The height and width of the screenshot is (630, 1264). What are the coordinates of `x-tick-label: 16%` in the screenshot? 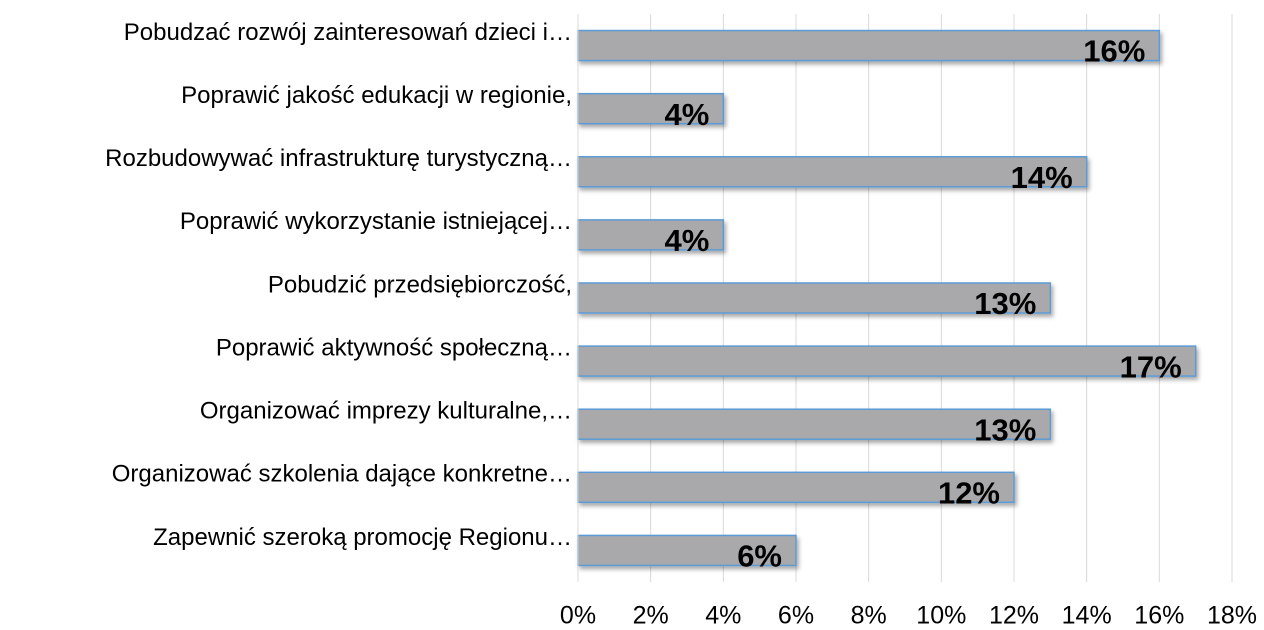 It's located at (1159, 616).